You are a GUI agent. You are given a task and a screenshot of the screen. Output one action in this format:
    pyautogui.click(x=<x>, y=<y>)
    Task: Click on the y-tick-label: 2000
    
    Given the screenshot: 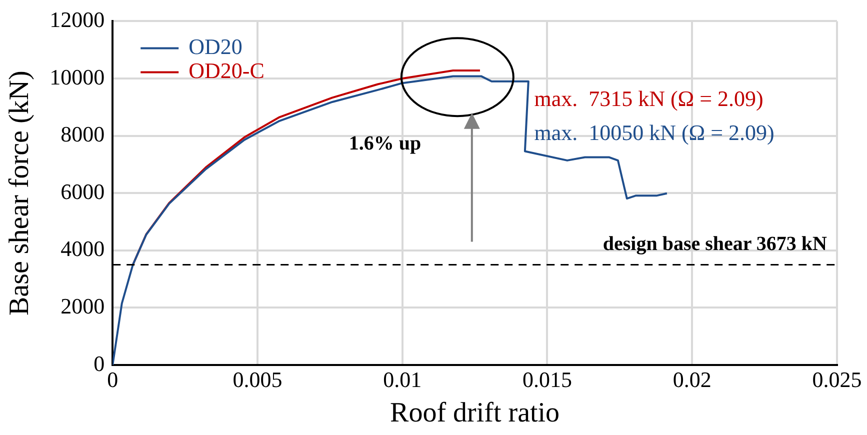 What is the action you would take?
    pyautogui.click(x=82, y=305)
    